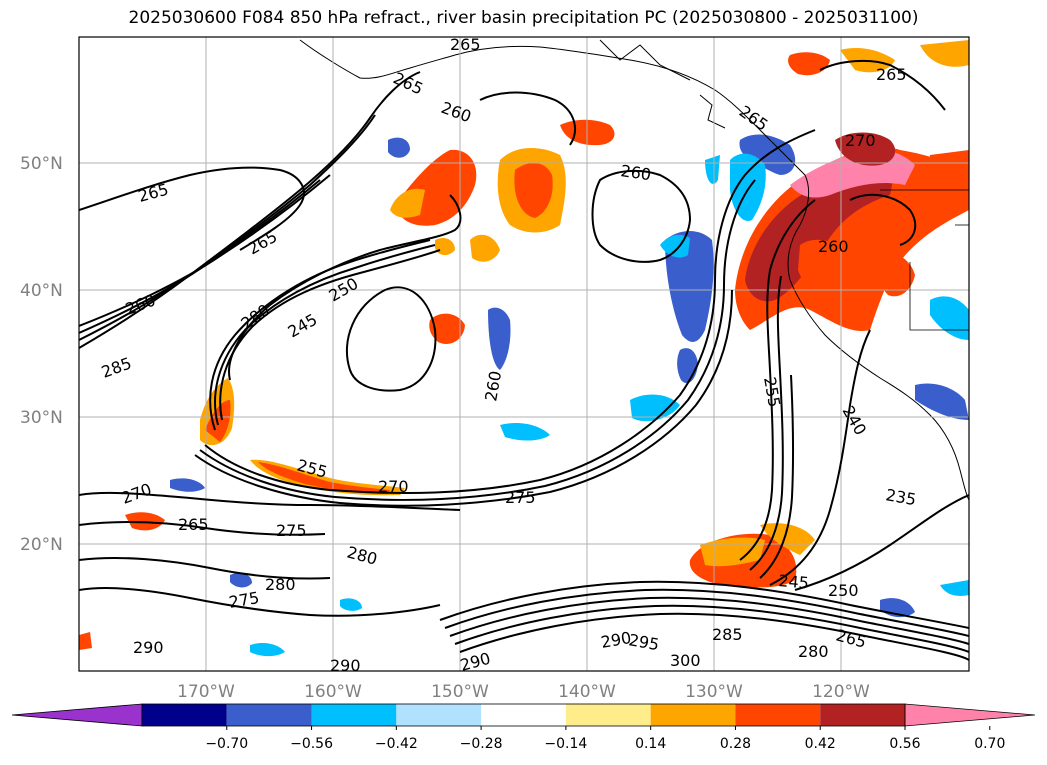 This screenshot has width=1047, height=765. Describe the element at coordinates (820, 744) in the screenshot. I see `colorbar-tick-label: 0.42` at that location.